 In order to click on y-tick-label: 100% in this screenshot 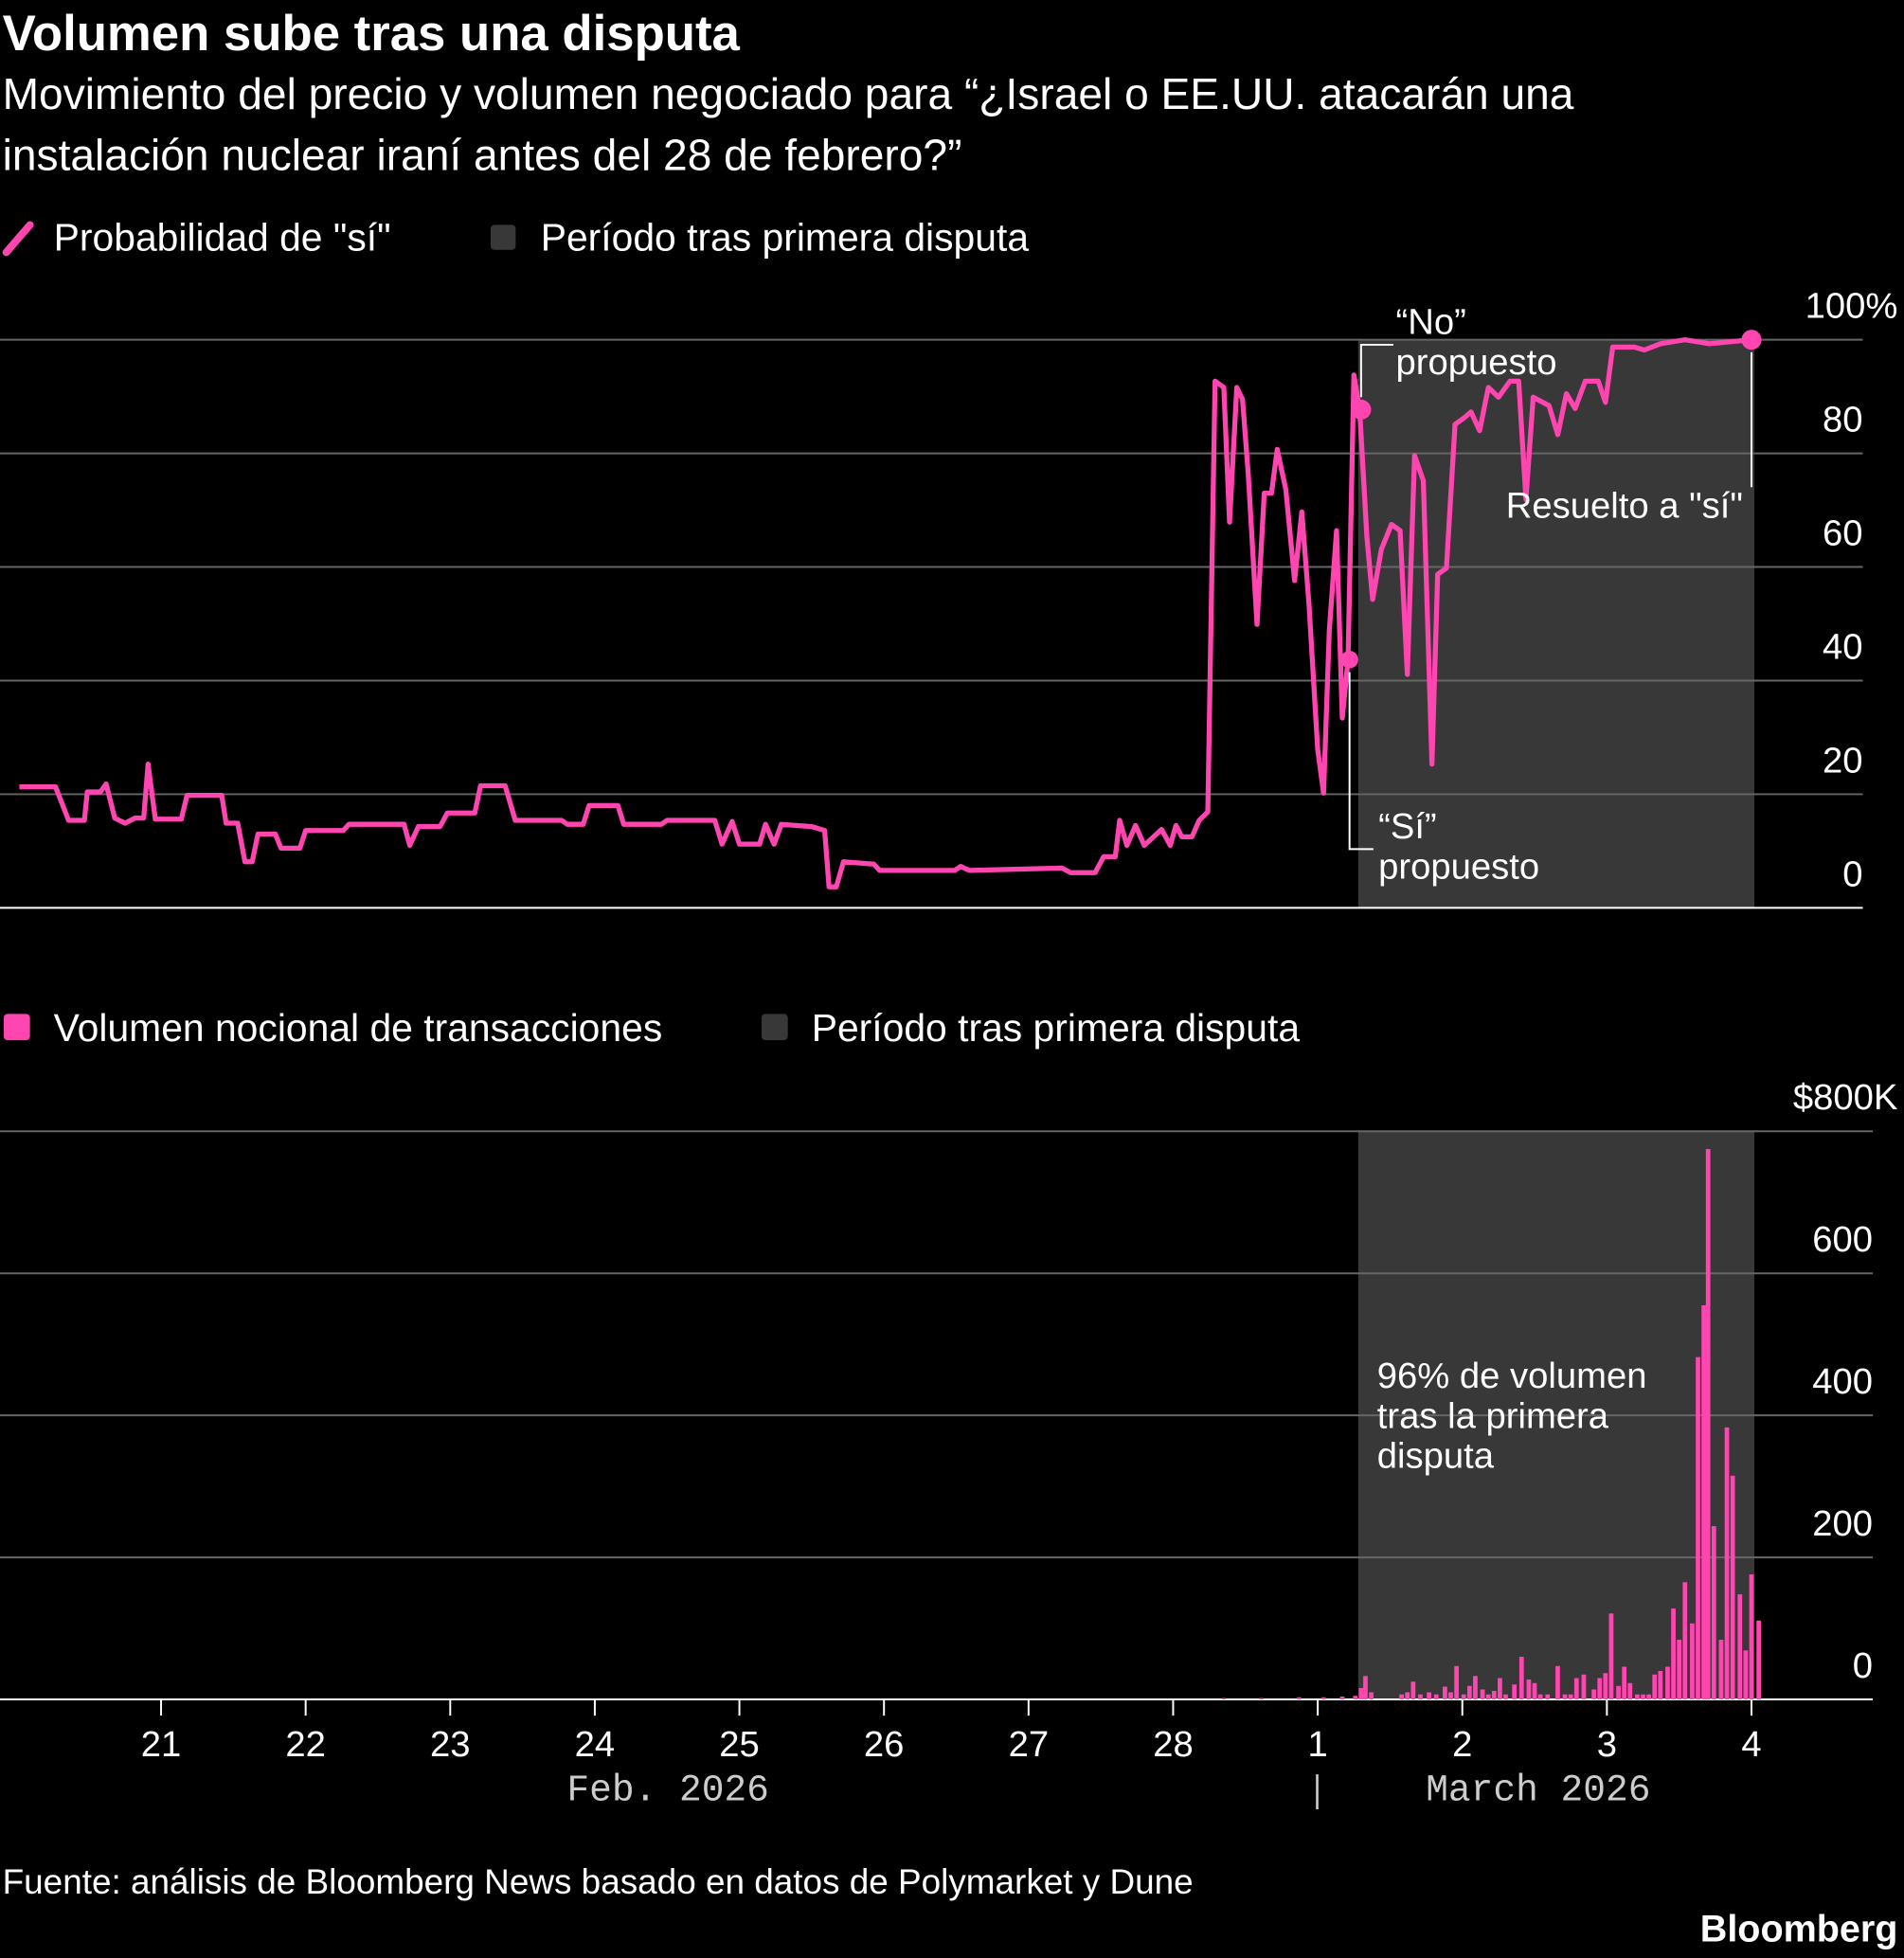, I will do `click(1851, 306)`.